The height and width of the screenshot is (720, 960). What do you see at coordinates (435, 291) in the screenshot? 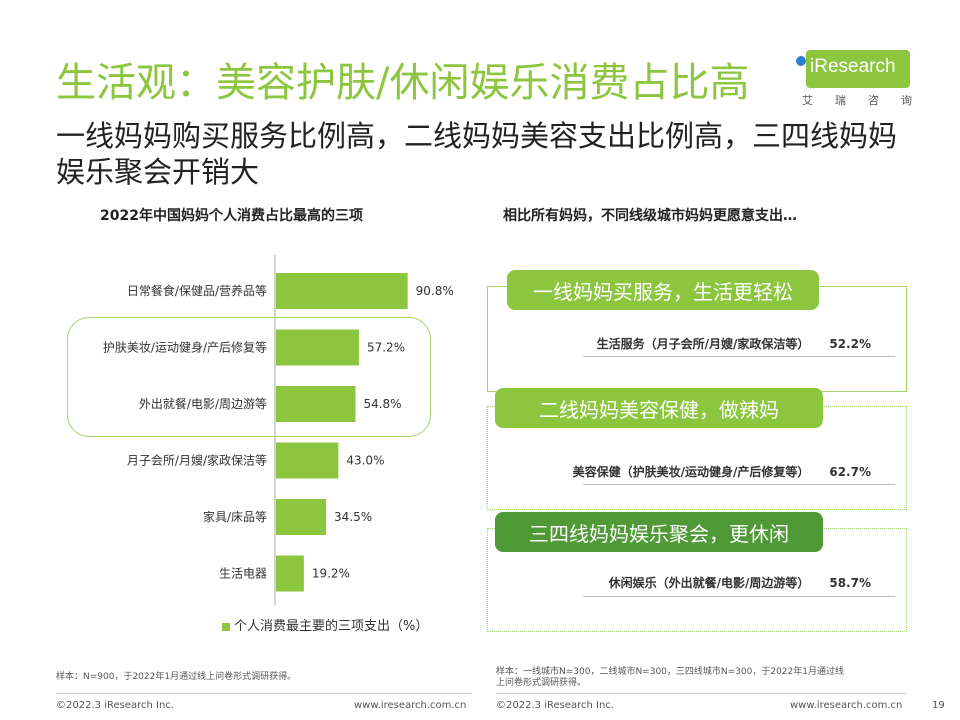
I see `value-label: 90.8%` at bounding box center [435, 291].